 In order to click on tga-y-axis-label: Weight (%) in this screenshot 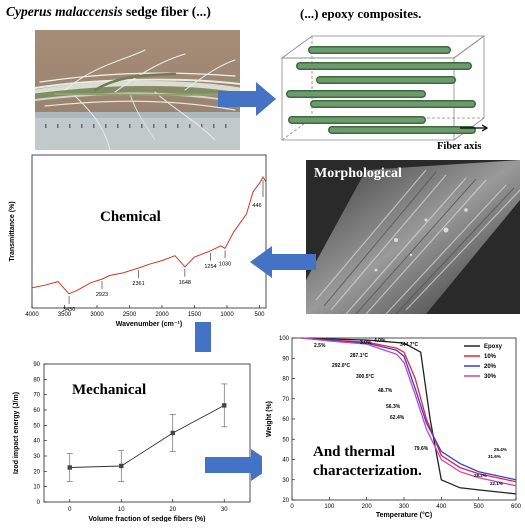, I will do `click(269, 419)`.